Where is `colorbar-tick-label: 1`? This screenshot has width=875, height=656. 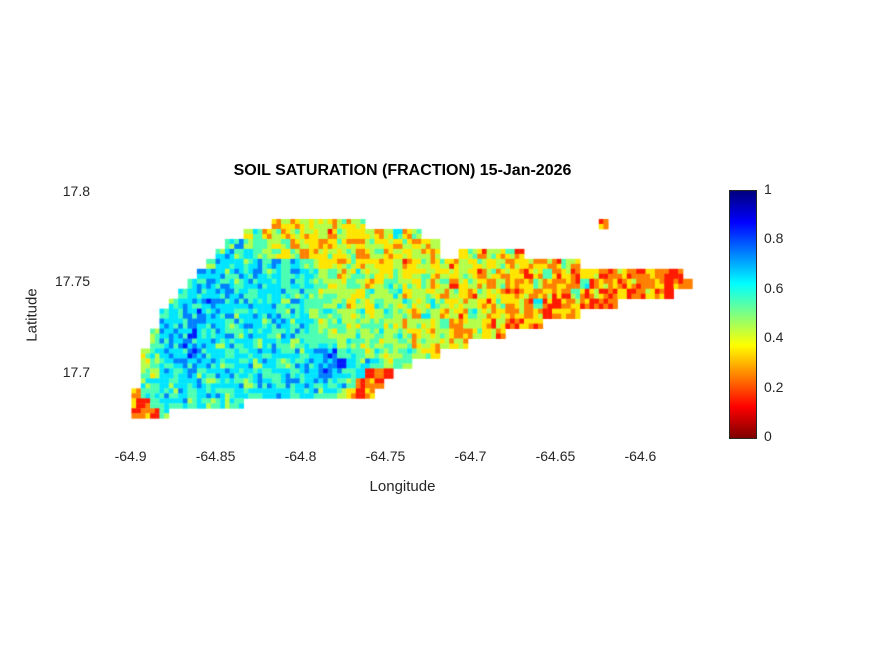
colorbar-tick-label: 1 is located at coordinates (768, 189).